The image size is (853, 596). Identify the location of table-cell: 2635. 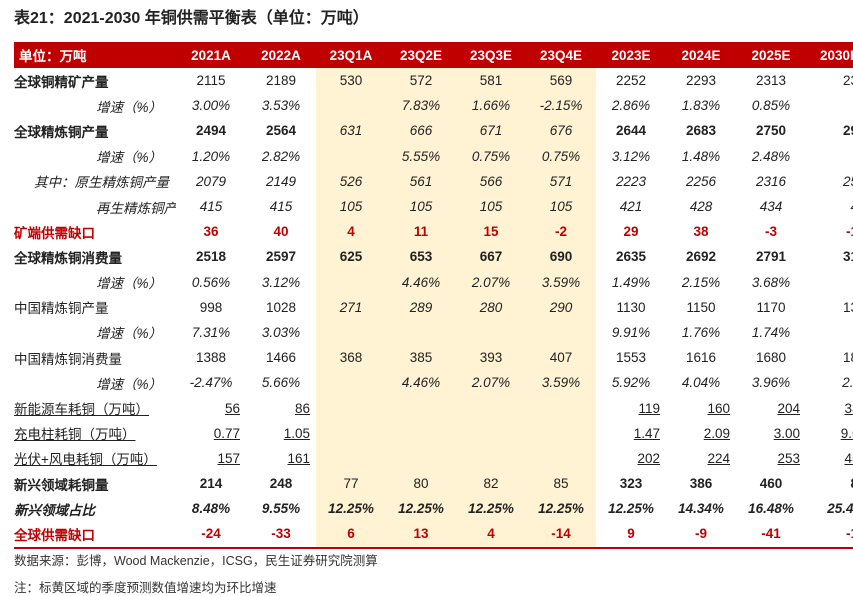
(631, 256).